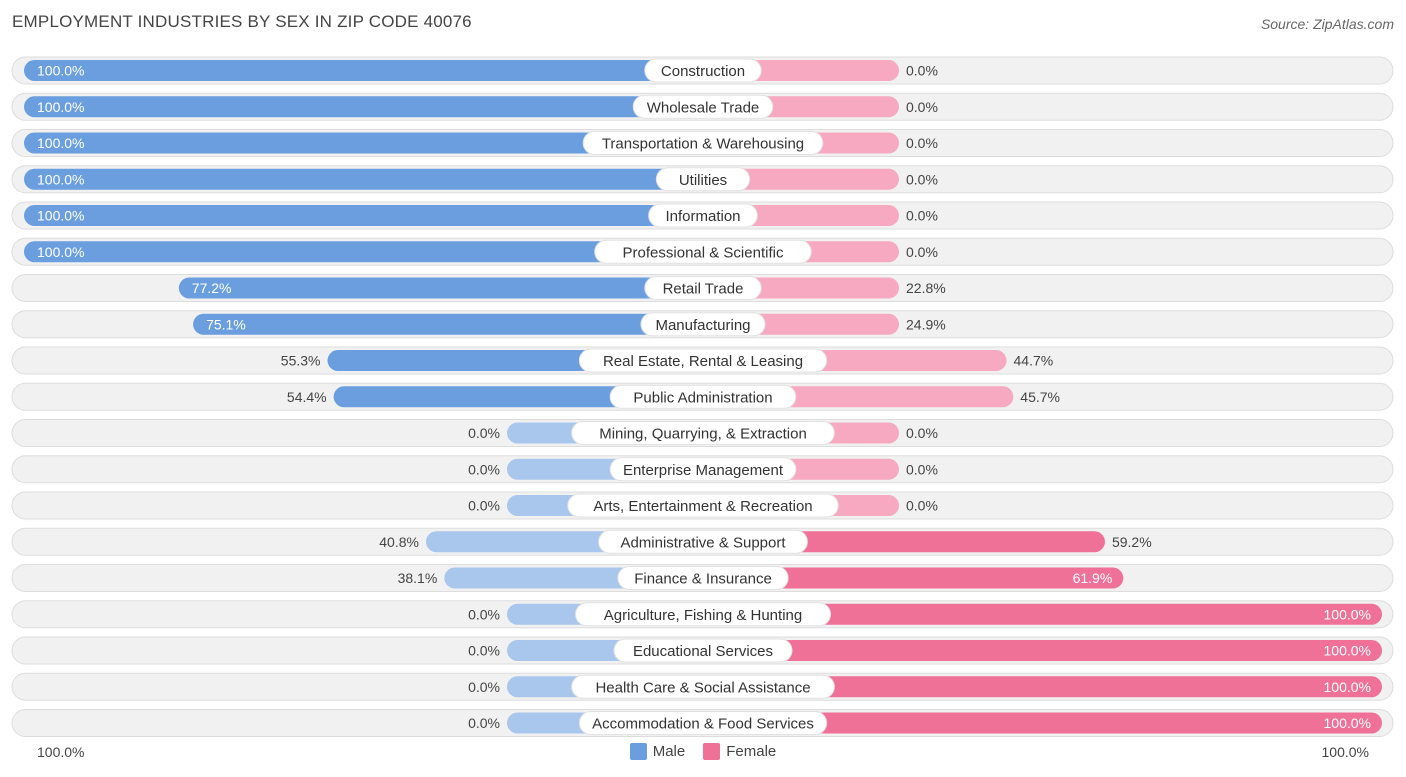 This screenshot has width=1406, height=777. I want to click on legend-label-female: Female, so click(751, 751).